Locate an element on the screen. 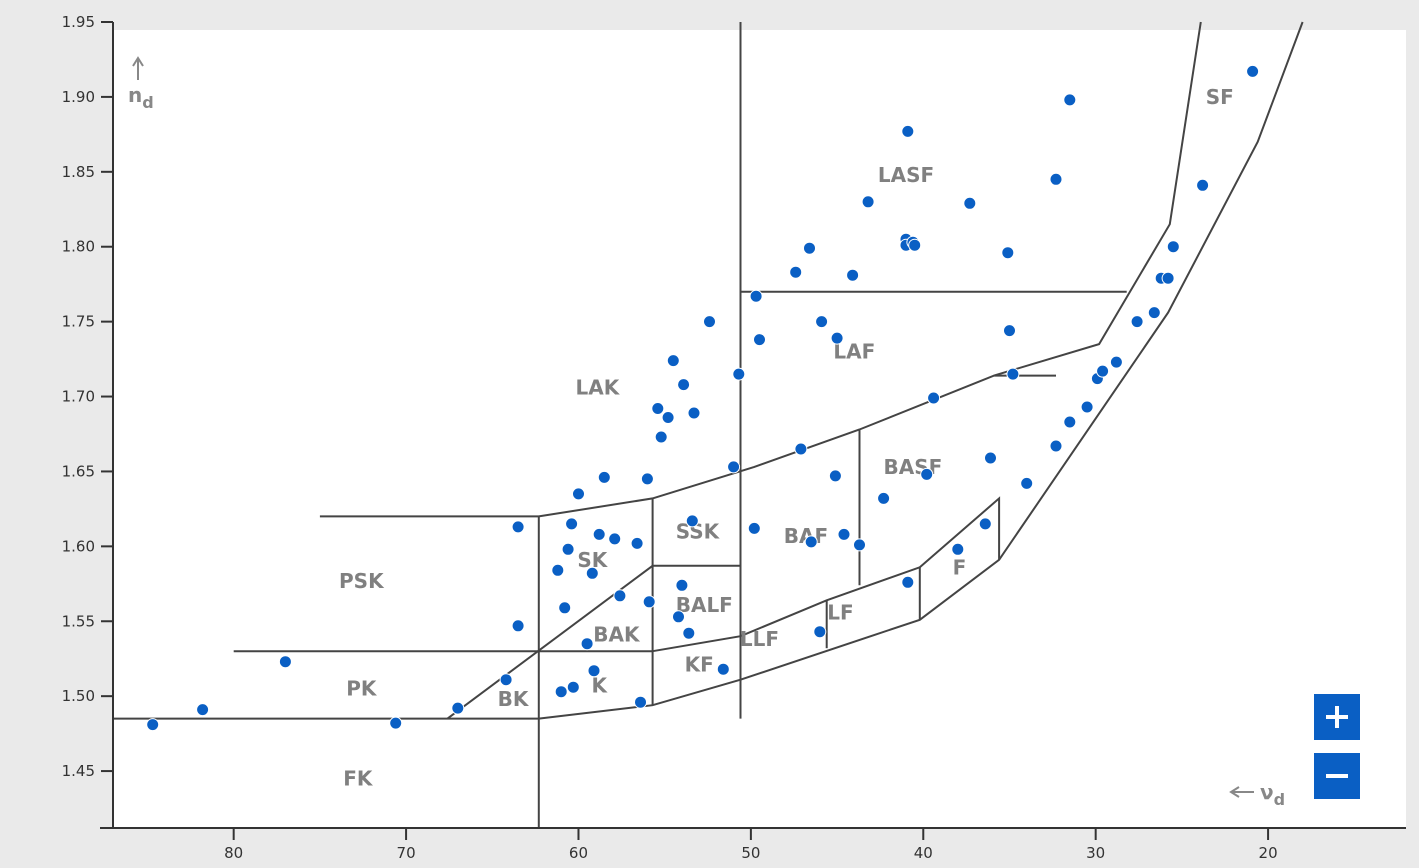 The image size is (1419, 868). x-tick-label: 70 is located at coordinates (406, 853).